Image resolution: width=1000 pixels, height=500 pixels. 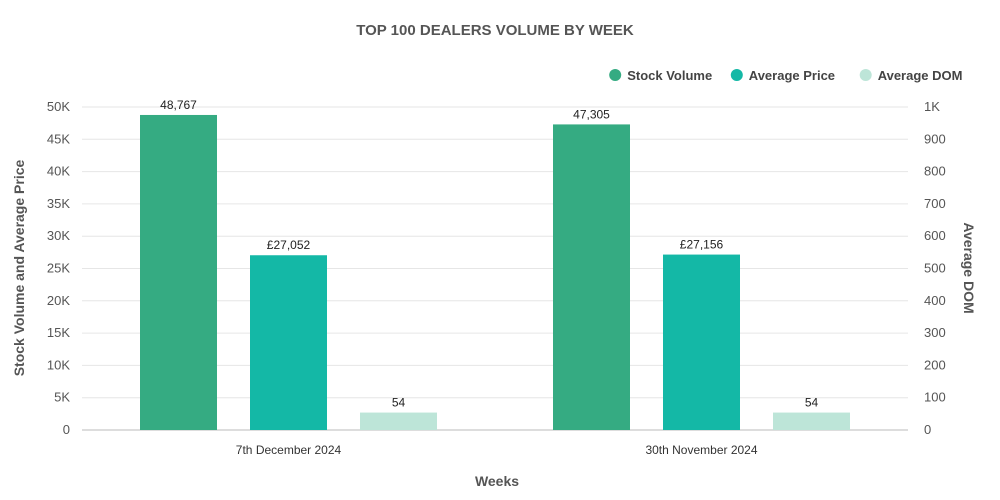 What do you see at coordinates (58, 138) in the screenshot?
I see `y-tick-label: 45K` at bounding box center [58, 138].